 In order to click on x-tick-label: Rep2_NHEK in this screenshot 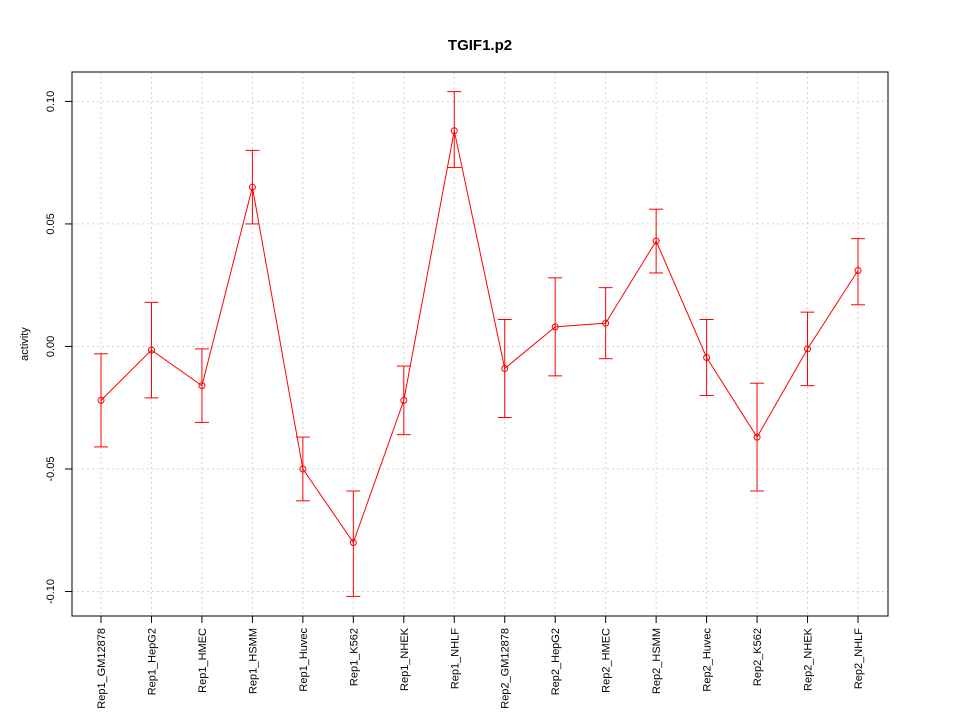, I will do `click(809, 659)`.